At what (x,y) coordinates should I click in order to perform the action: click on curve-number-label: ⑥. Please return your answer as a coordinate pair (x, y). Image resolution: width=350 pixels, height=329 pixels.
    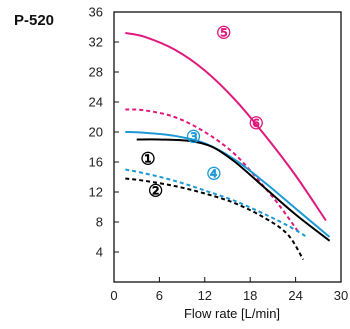
    Looking at the image, I should click on (256, 123).